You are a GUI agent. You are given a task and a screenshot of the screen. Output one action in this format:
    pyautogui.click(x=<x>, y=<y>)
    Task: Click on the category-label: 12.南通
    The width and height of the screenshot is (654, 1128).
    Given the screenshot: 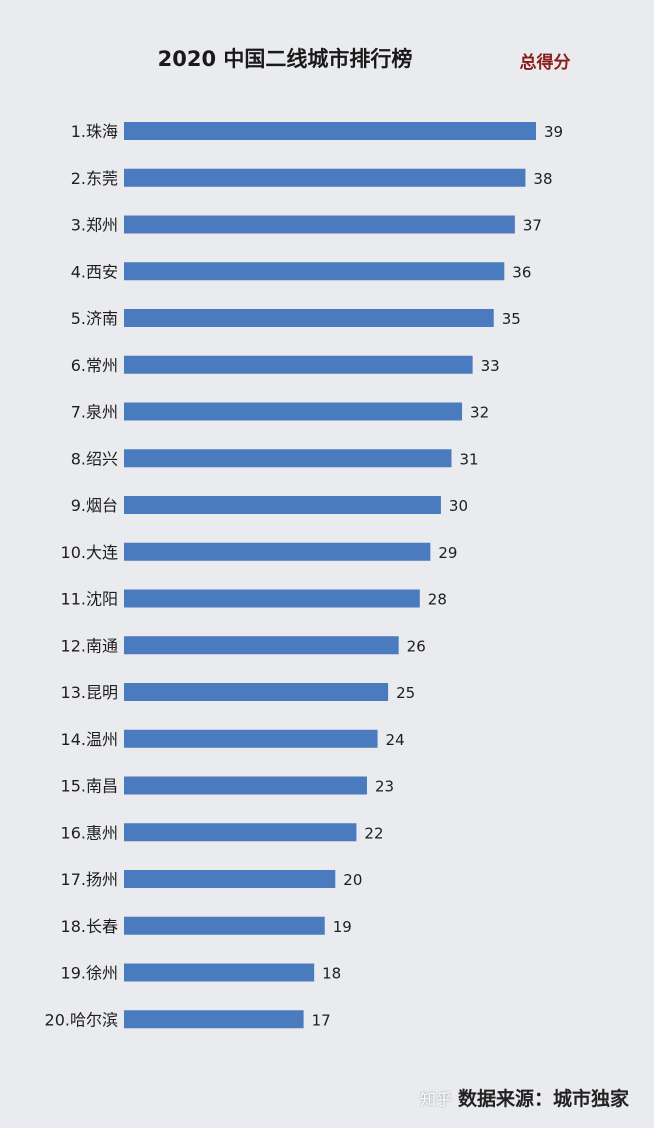 What is the action you would take?
    pyautogui.click(x=89, y=645)
    